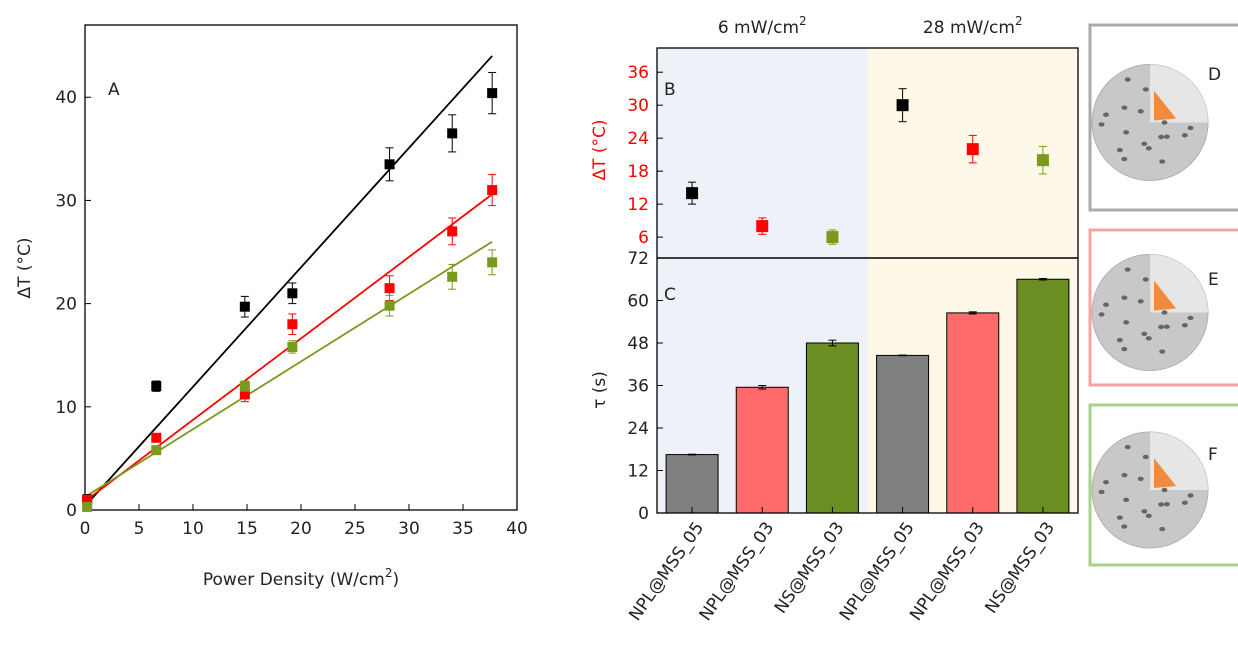 The width and height of the screenshot is (1238, 652). What do you see at coordinates (638, 172) in the screenshot?
I see `y-tick-label: 18` at bounding box center [638, 172].